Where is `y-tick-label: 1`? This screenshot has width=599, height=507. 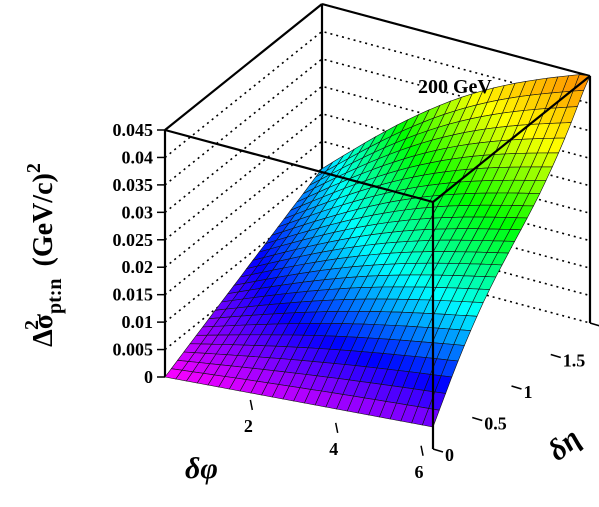
y-tick-label: 1 is located at coordinates (528, 392).